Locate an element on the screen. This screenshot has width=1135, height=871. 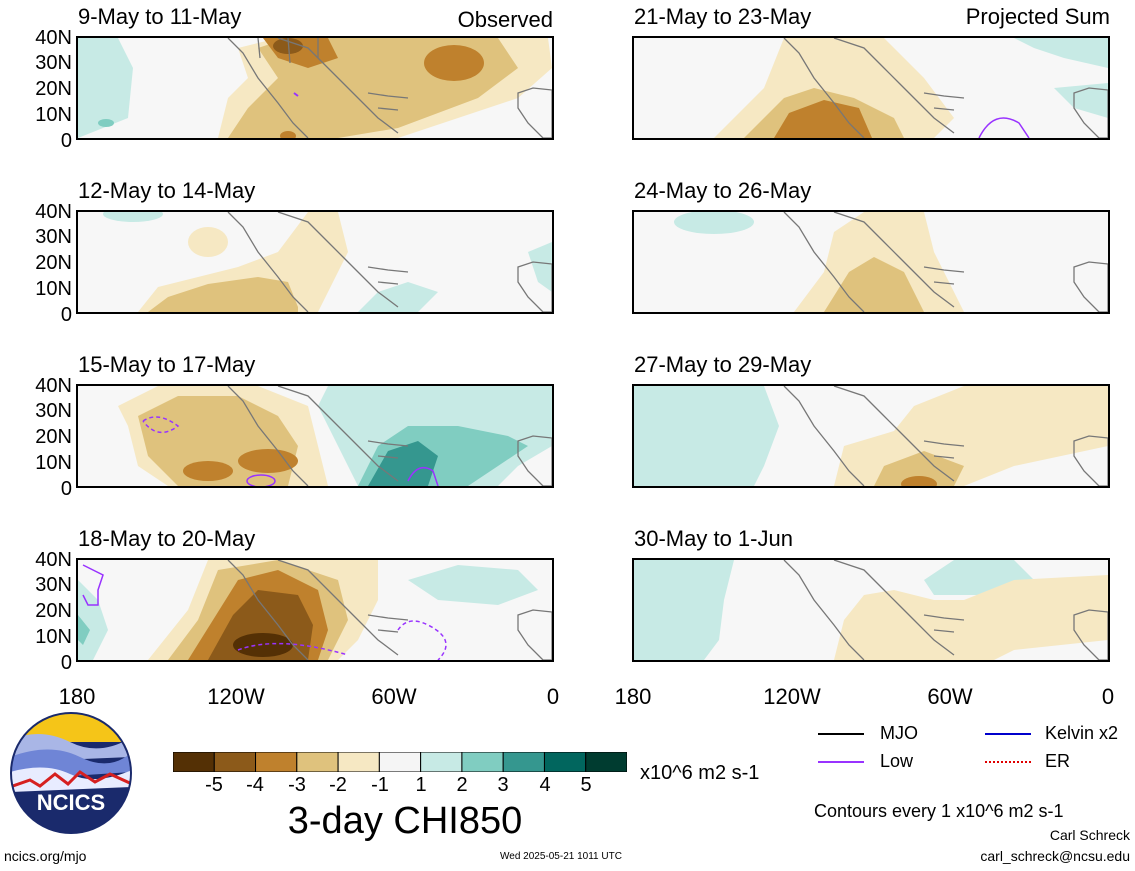
panel-note: Observed is located at coordinates (505, 19).